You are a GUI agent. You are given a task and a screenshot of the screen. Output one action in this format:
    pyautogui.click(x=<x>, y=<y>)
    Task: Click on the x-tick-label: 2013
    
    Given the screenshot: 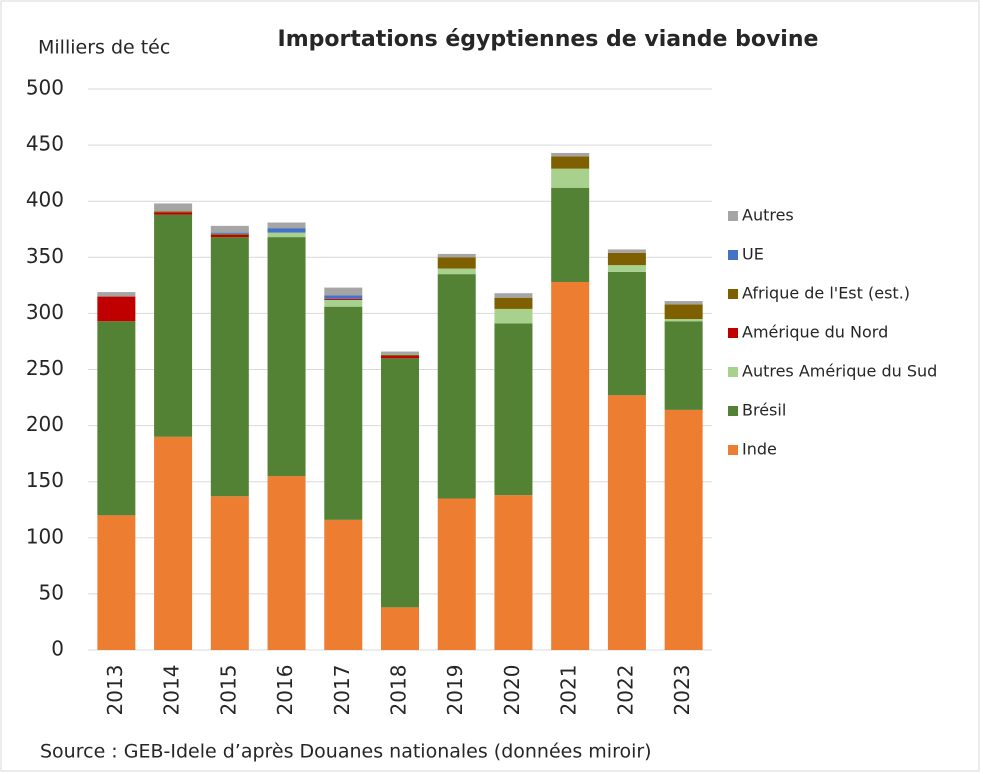 What is the action you would take?
    pyautogui.click(x=115, y=690)
    